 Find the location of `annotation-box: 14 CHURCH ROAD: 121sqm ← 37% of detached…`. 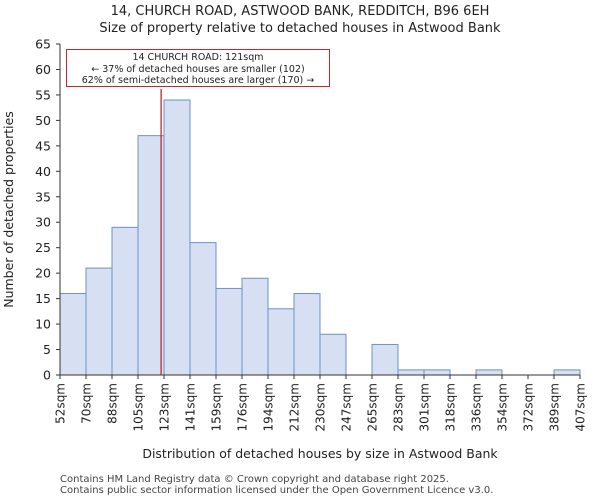

annotation-box: 14 CHURCH ROAD: 121sqm ← 37% of detached… is located at coordinates (198, 68).